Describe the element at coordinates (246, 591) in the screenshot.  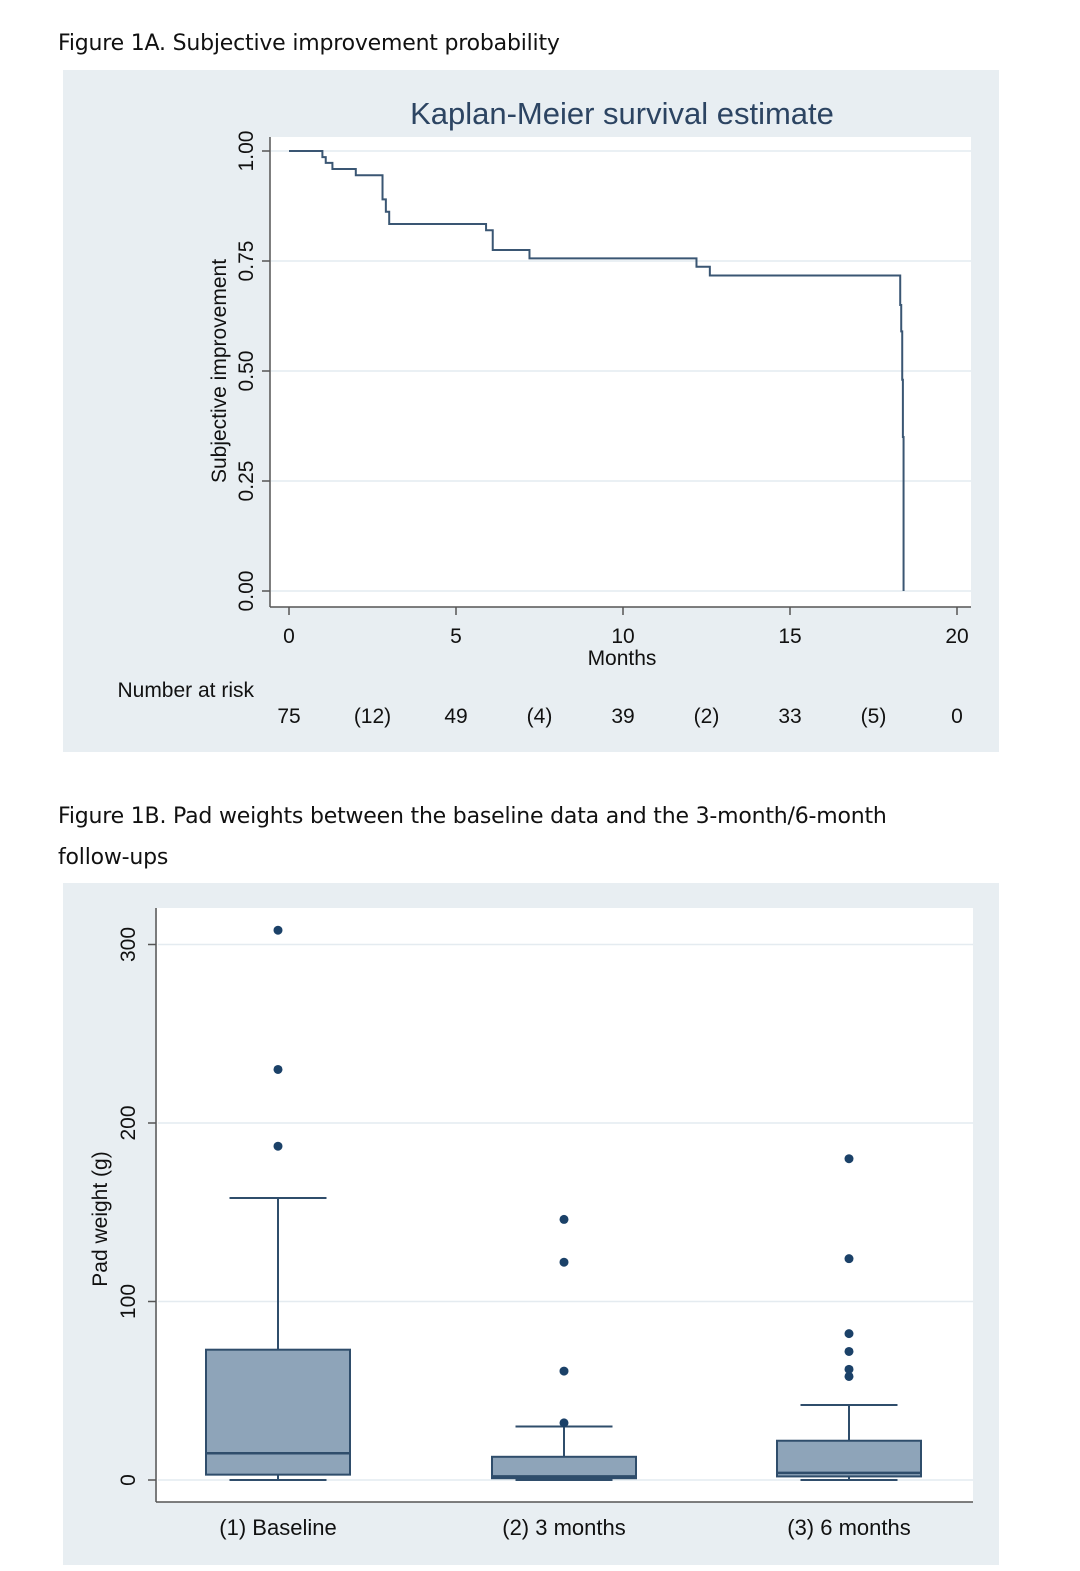
I see `km-y-tick-label: 0.00` at that location.